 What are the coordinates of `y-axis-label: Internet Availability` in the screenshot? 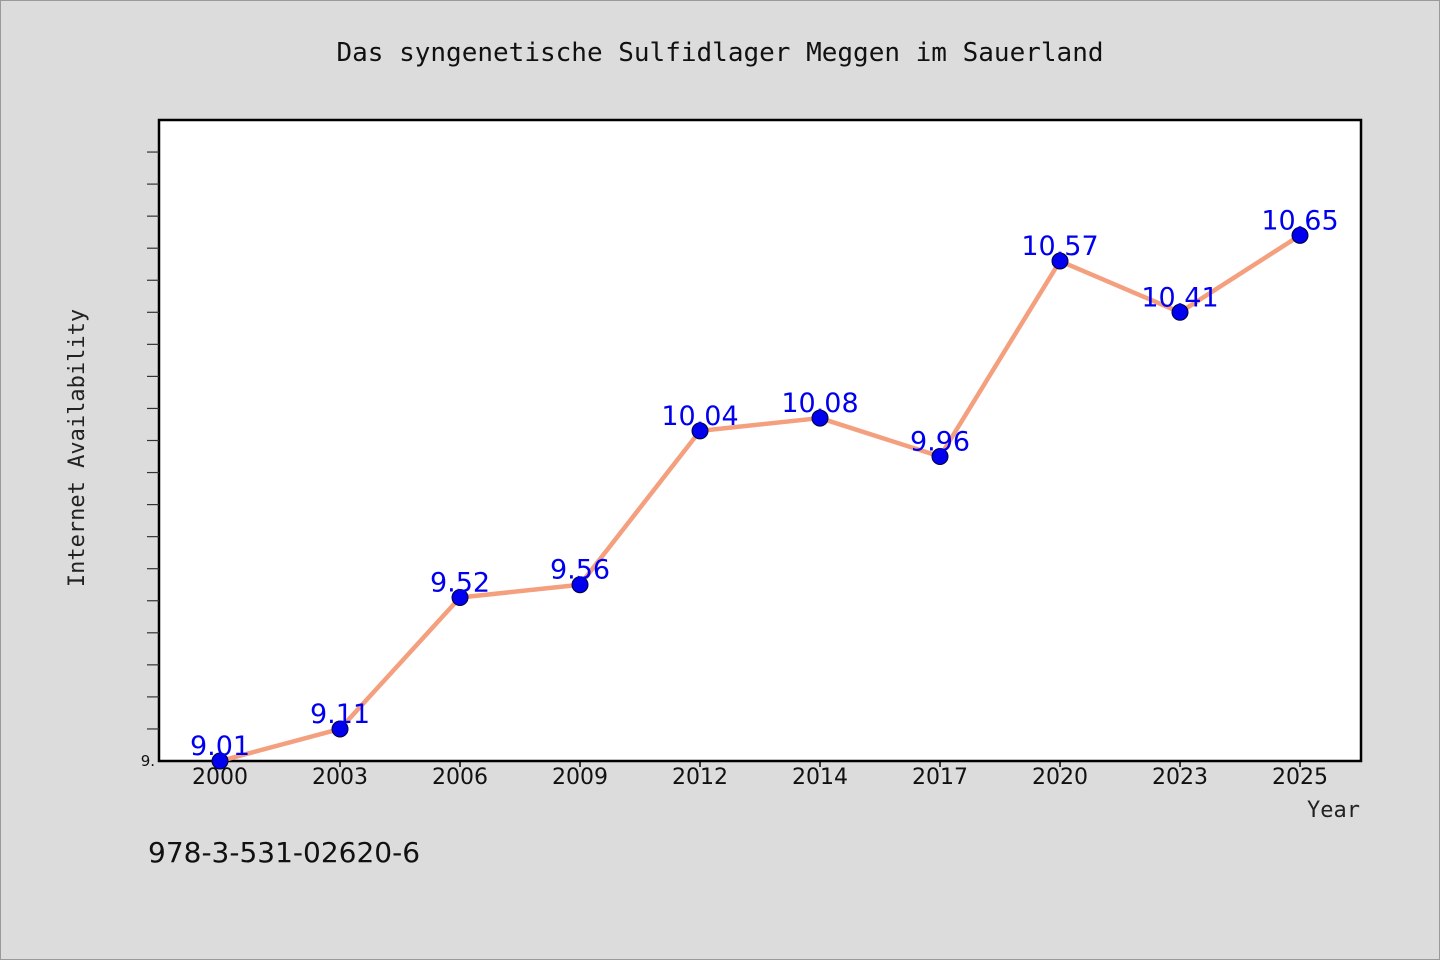 It's located at (77, 448).